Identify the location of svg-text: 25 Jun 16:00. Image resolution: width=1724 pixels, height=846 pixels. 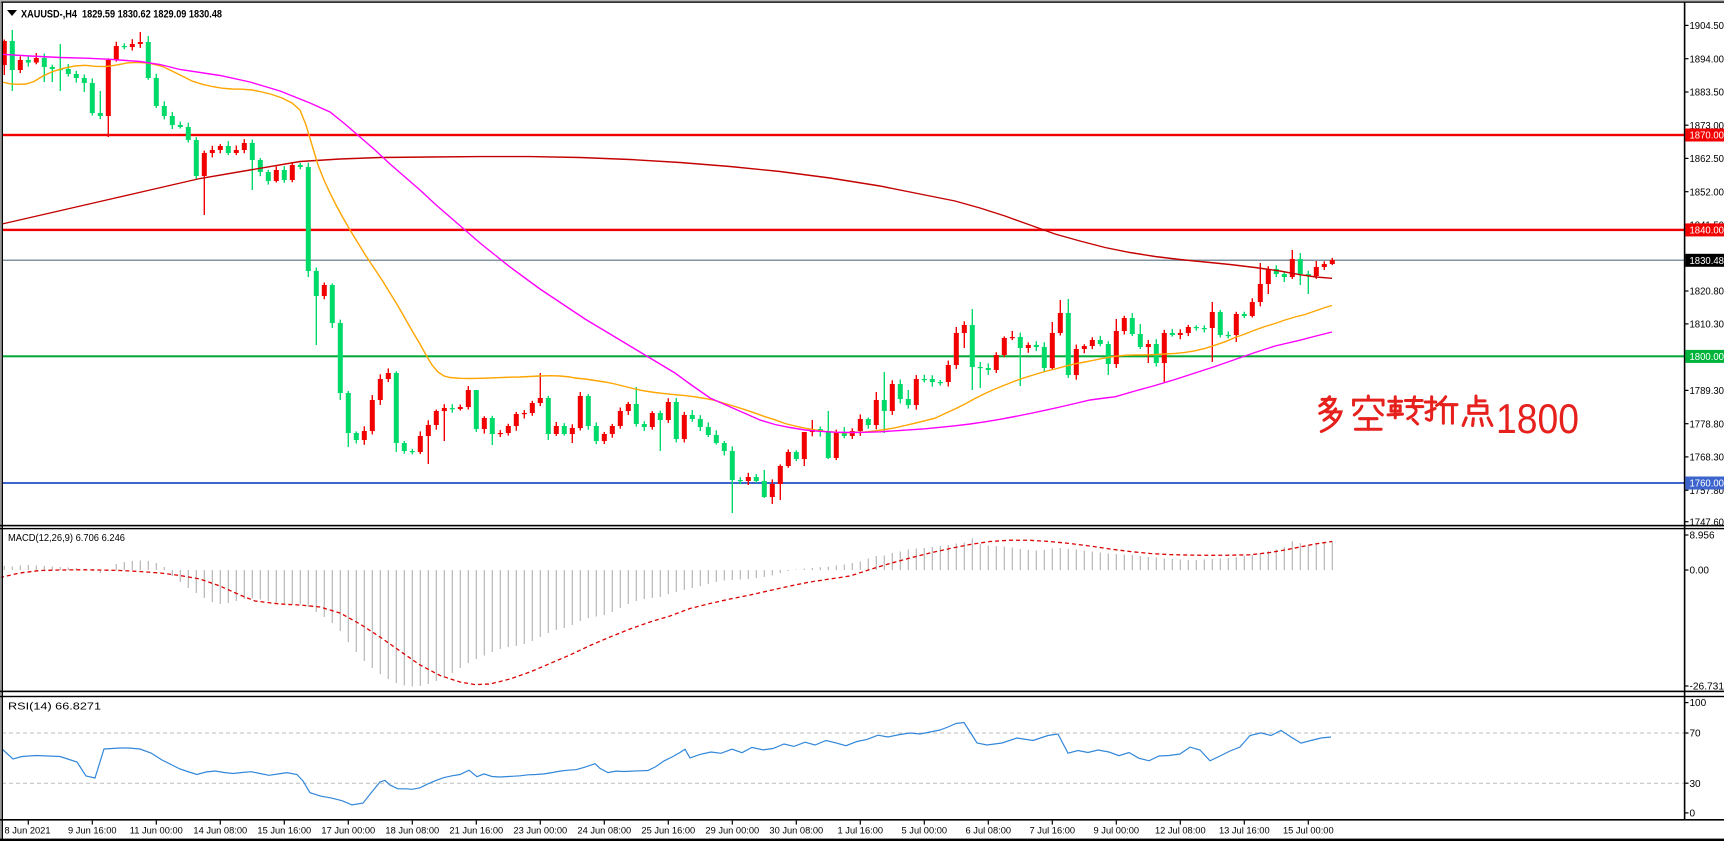
(668, 830).